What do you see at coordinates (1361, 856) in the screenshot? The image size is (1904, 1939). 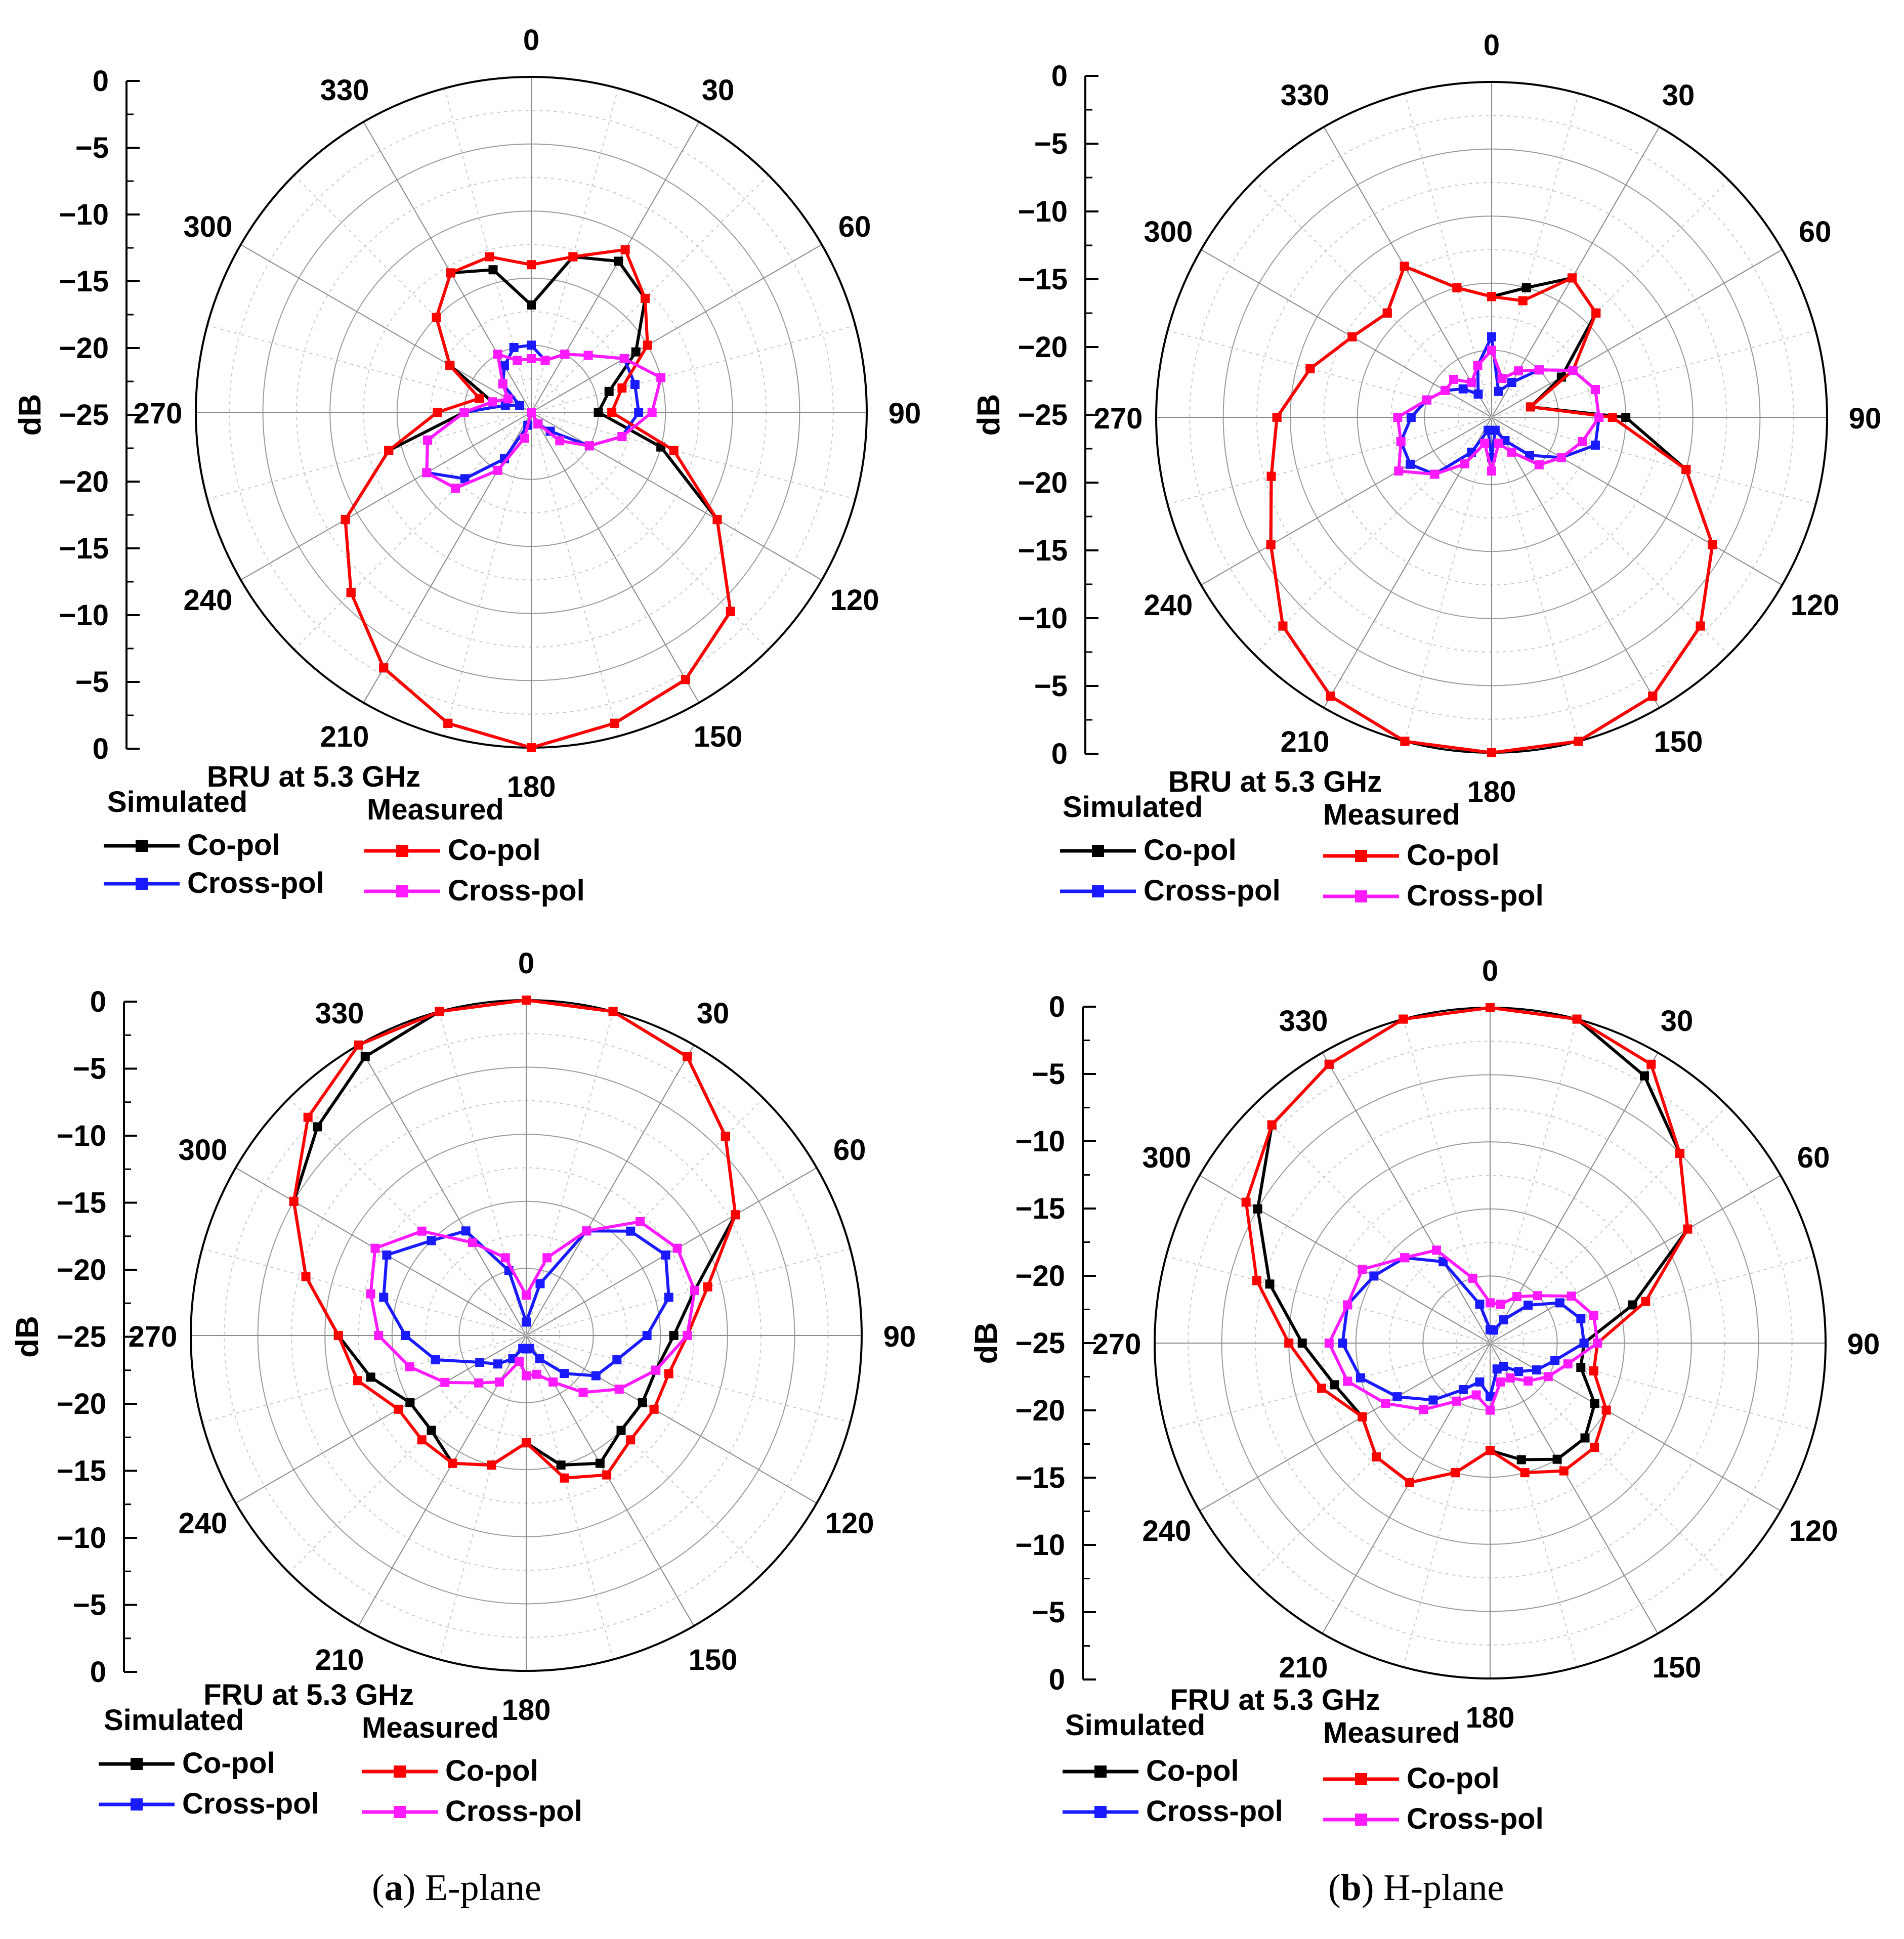 I see `legend-marker` at bounding box center [1361, 856].